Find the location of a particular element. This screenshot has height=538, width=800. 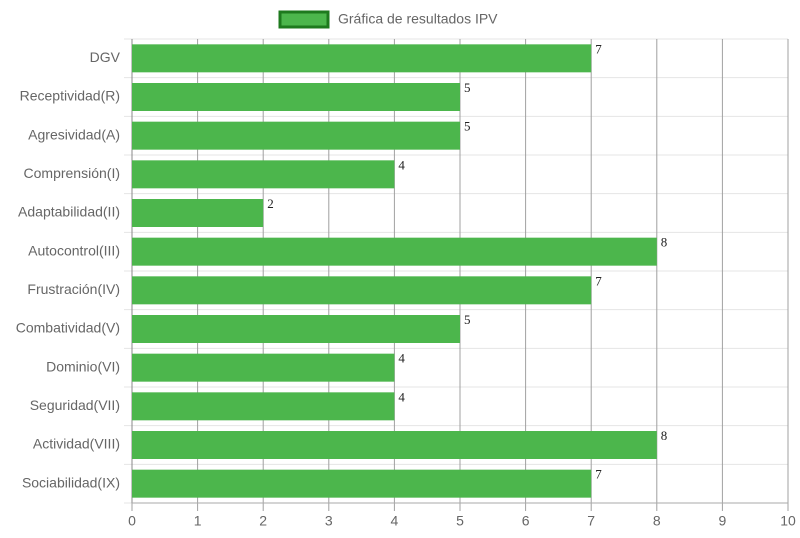

x-tick-label: 10 is located at coordinates (788, 521).